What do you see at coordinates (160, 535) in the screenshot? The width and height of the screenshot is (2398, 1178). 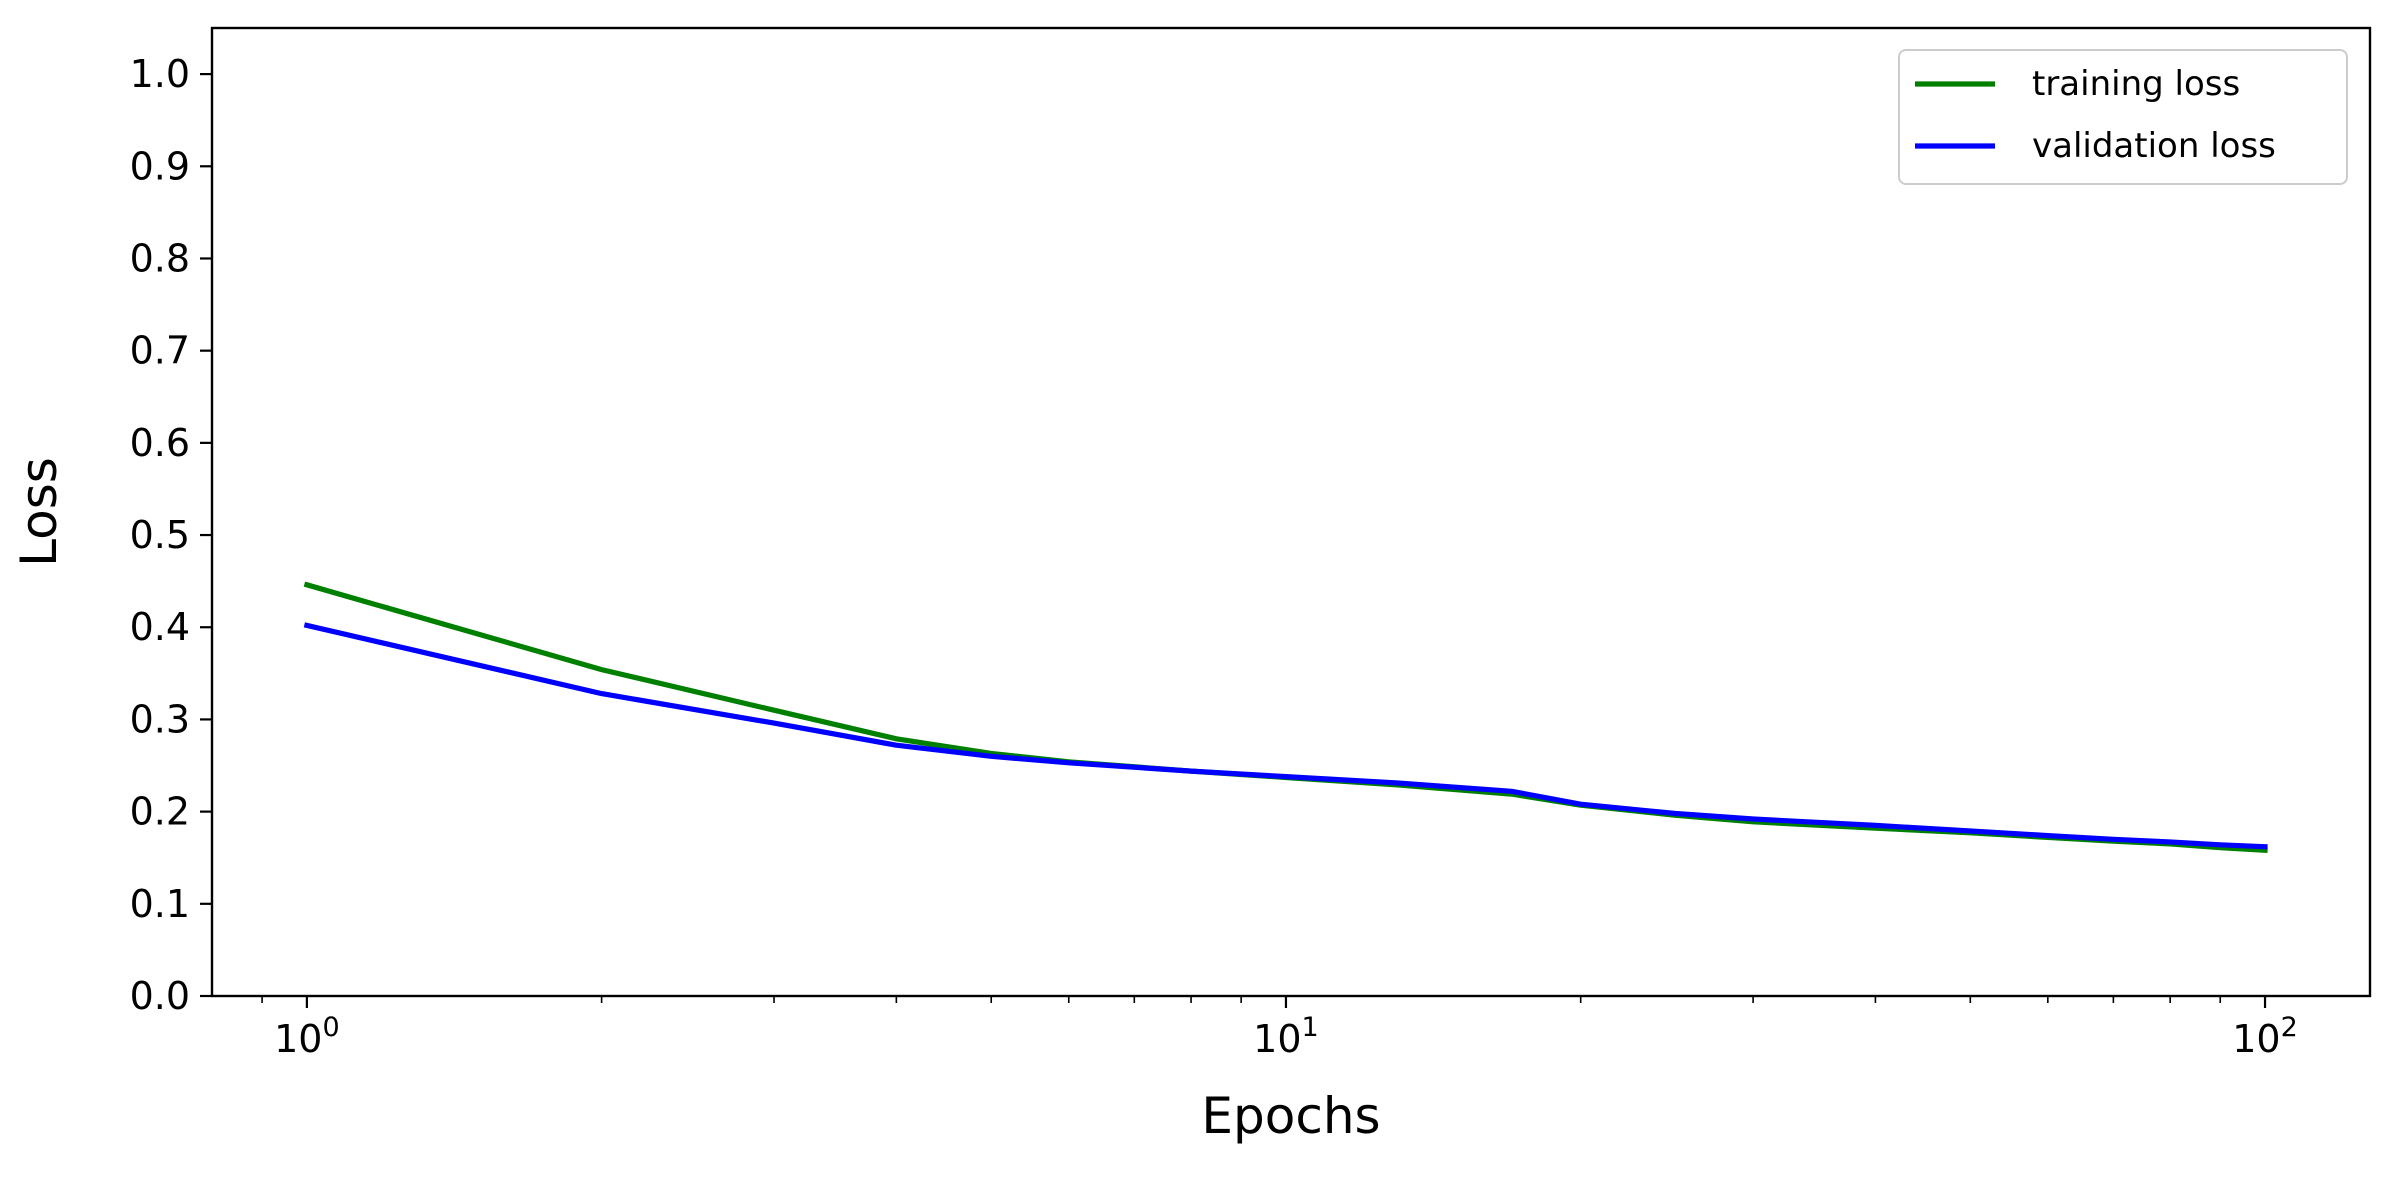 I see `y-tick-label: 0.5` at bounding box center [160, 535].